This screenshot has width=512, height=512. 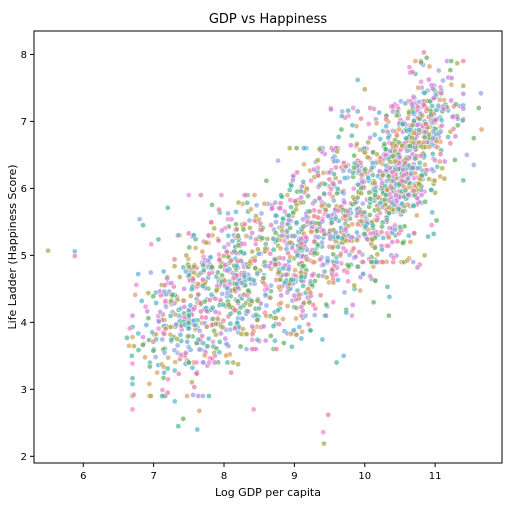 What do you see at coordinates (153, 476) in the screenshot?
I see `x-tick-label: 7` at bounding box center [153, 476].